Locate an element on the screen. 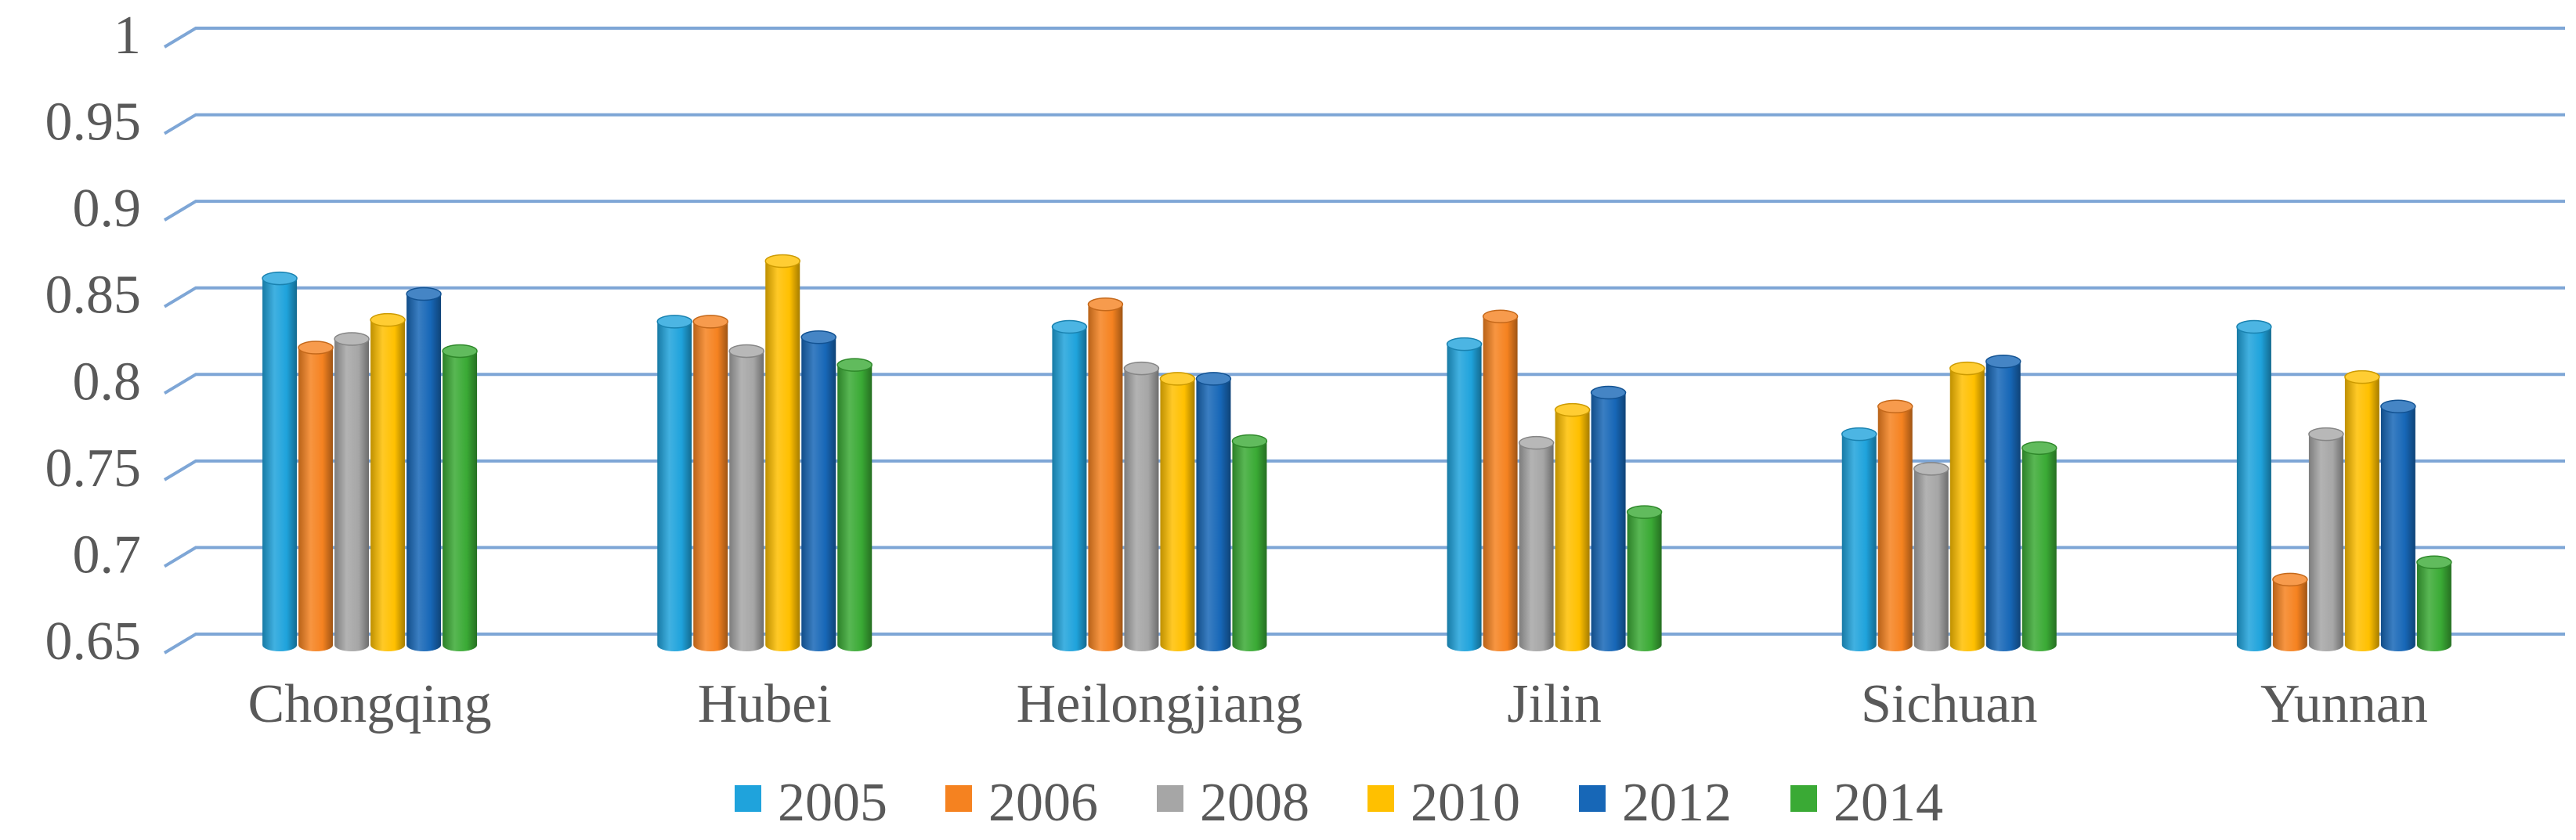 The width and height of the screenshot is (2576, 840). bar-chongqing-2012 is located at coordinates (424, 469).